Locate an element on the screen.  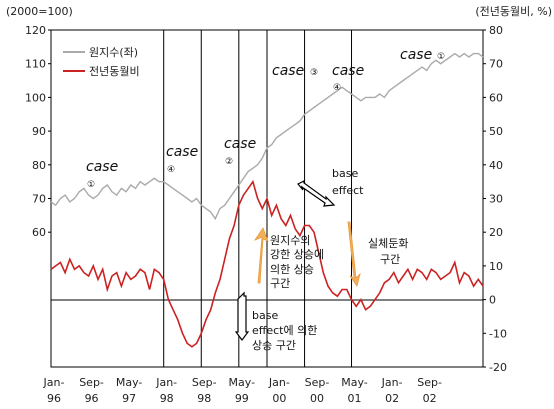
right-axis: -20 -10 0 10 20 30 40 50 60 70 80 is located at coordinates (495, 199).